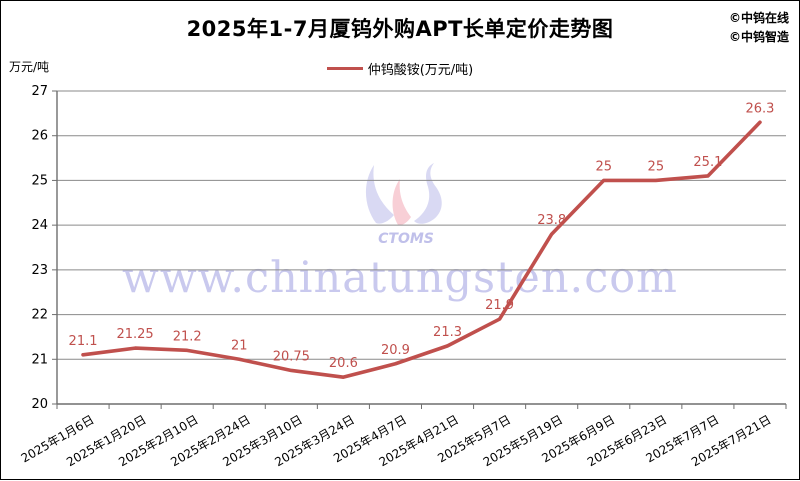 The image size is (800, 481). I want to click on y-axis-unit-label: 万元/吨, so click(29, 67).